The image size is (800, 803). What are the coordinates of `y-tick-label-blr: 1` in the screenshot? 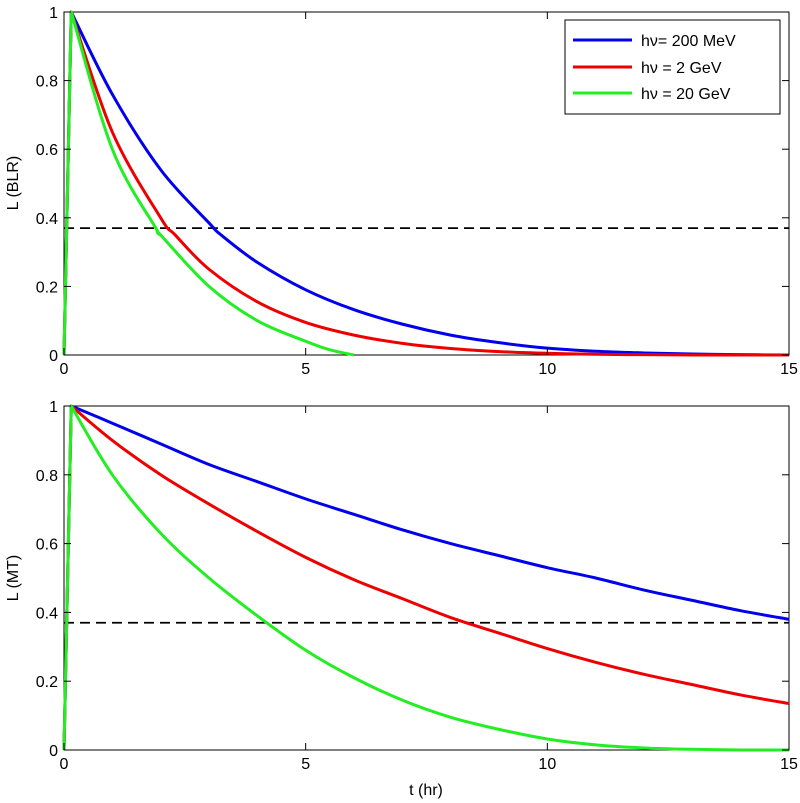 It's located at (53, 13).